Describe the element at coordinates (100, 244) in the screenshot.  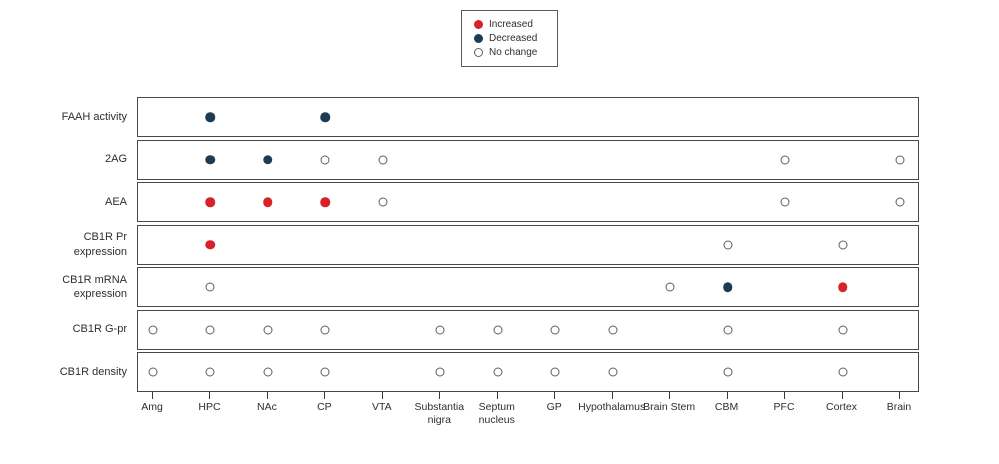
I see `row-label: CB1R Pr expression` at that location.